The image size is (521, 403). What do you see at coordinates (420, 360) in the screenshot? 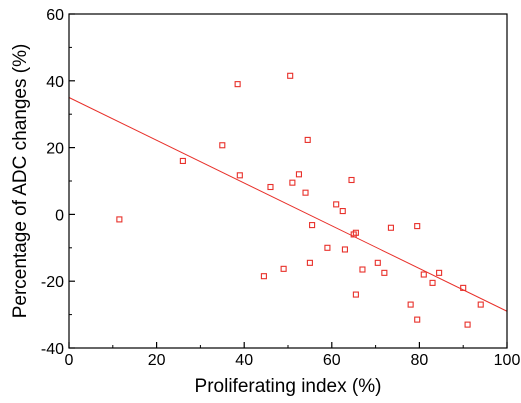
I see `x-tick-label: 80` at bounding box center [420, 360].